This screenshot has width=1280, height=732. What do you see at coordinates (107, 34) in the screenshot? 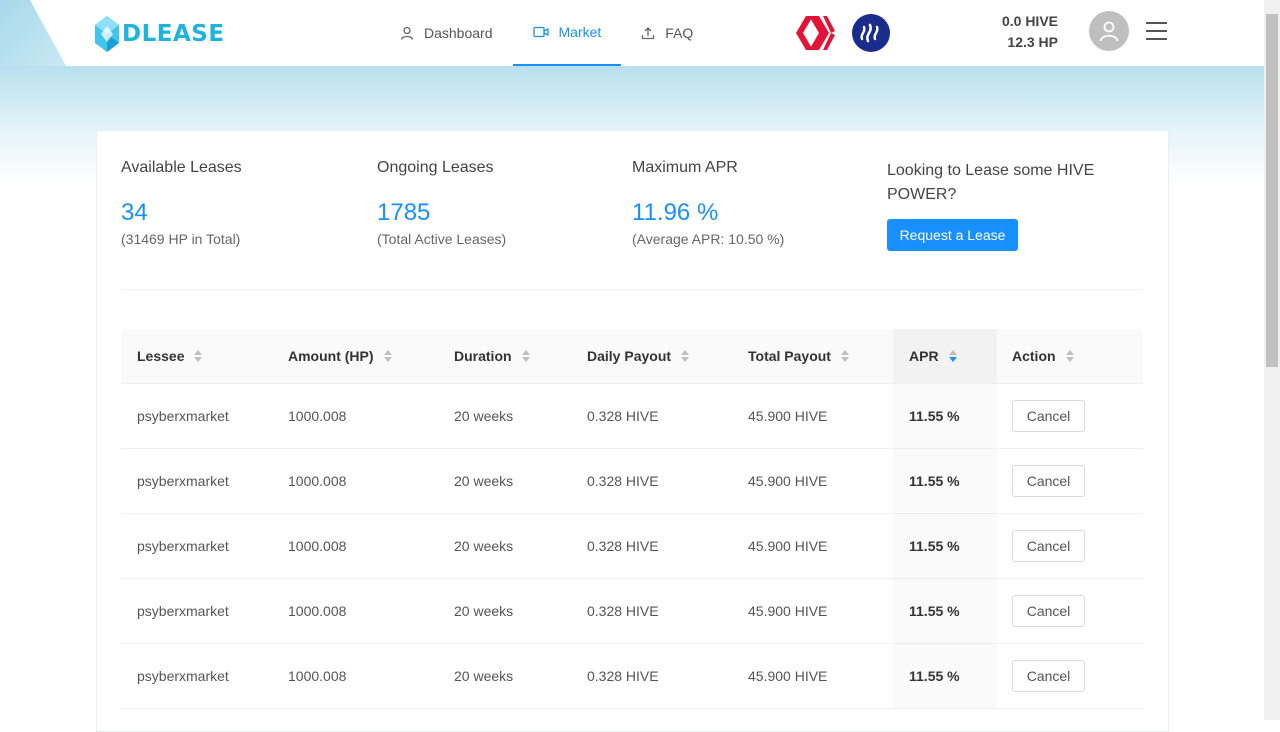
I see `diamond-logo-icon` at bounding box center [107, 34].